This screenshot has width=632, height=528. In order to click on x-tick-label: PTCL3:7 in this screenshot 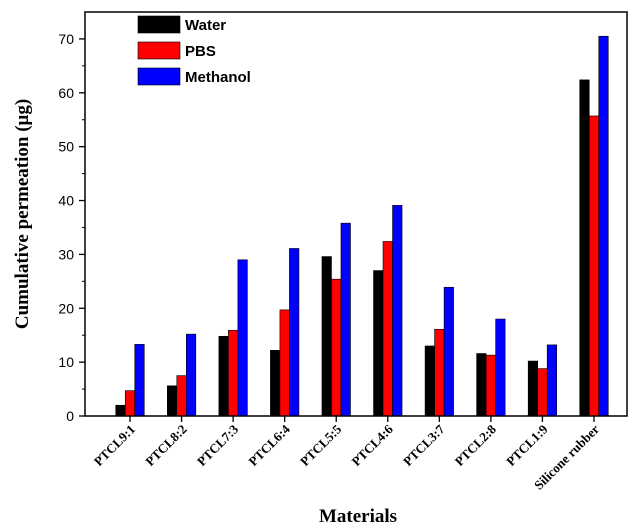, I will do `click(424, 445)`.